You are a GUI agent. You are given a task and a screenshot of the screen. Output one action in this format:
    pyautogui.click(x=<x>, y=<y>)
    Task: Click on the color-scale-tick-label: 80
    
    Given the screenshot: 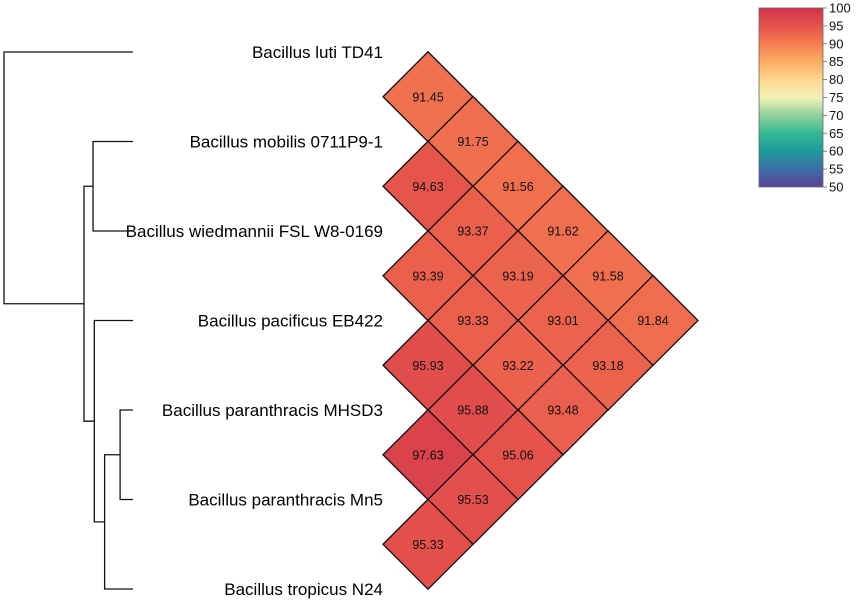 What is the action you would take?
    pyautogui.click(x=836, y=79)
    